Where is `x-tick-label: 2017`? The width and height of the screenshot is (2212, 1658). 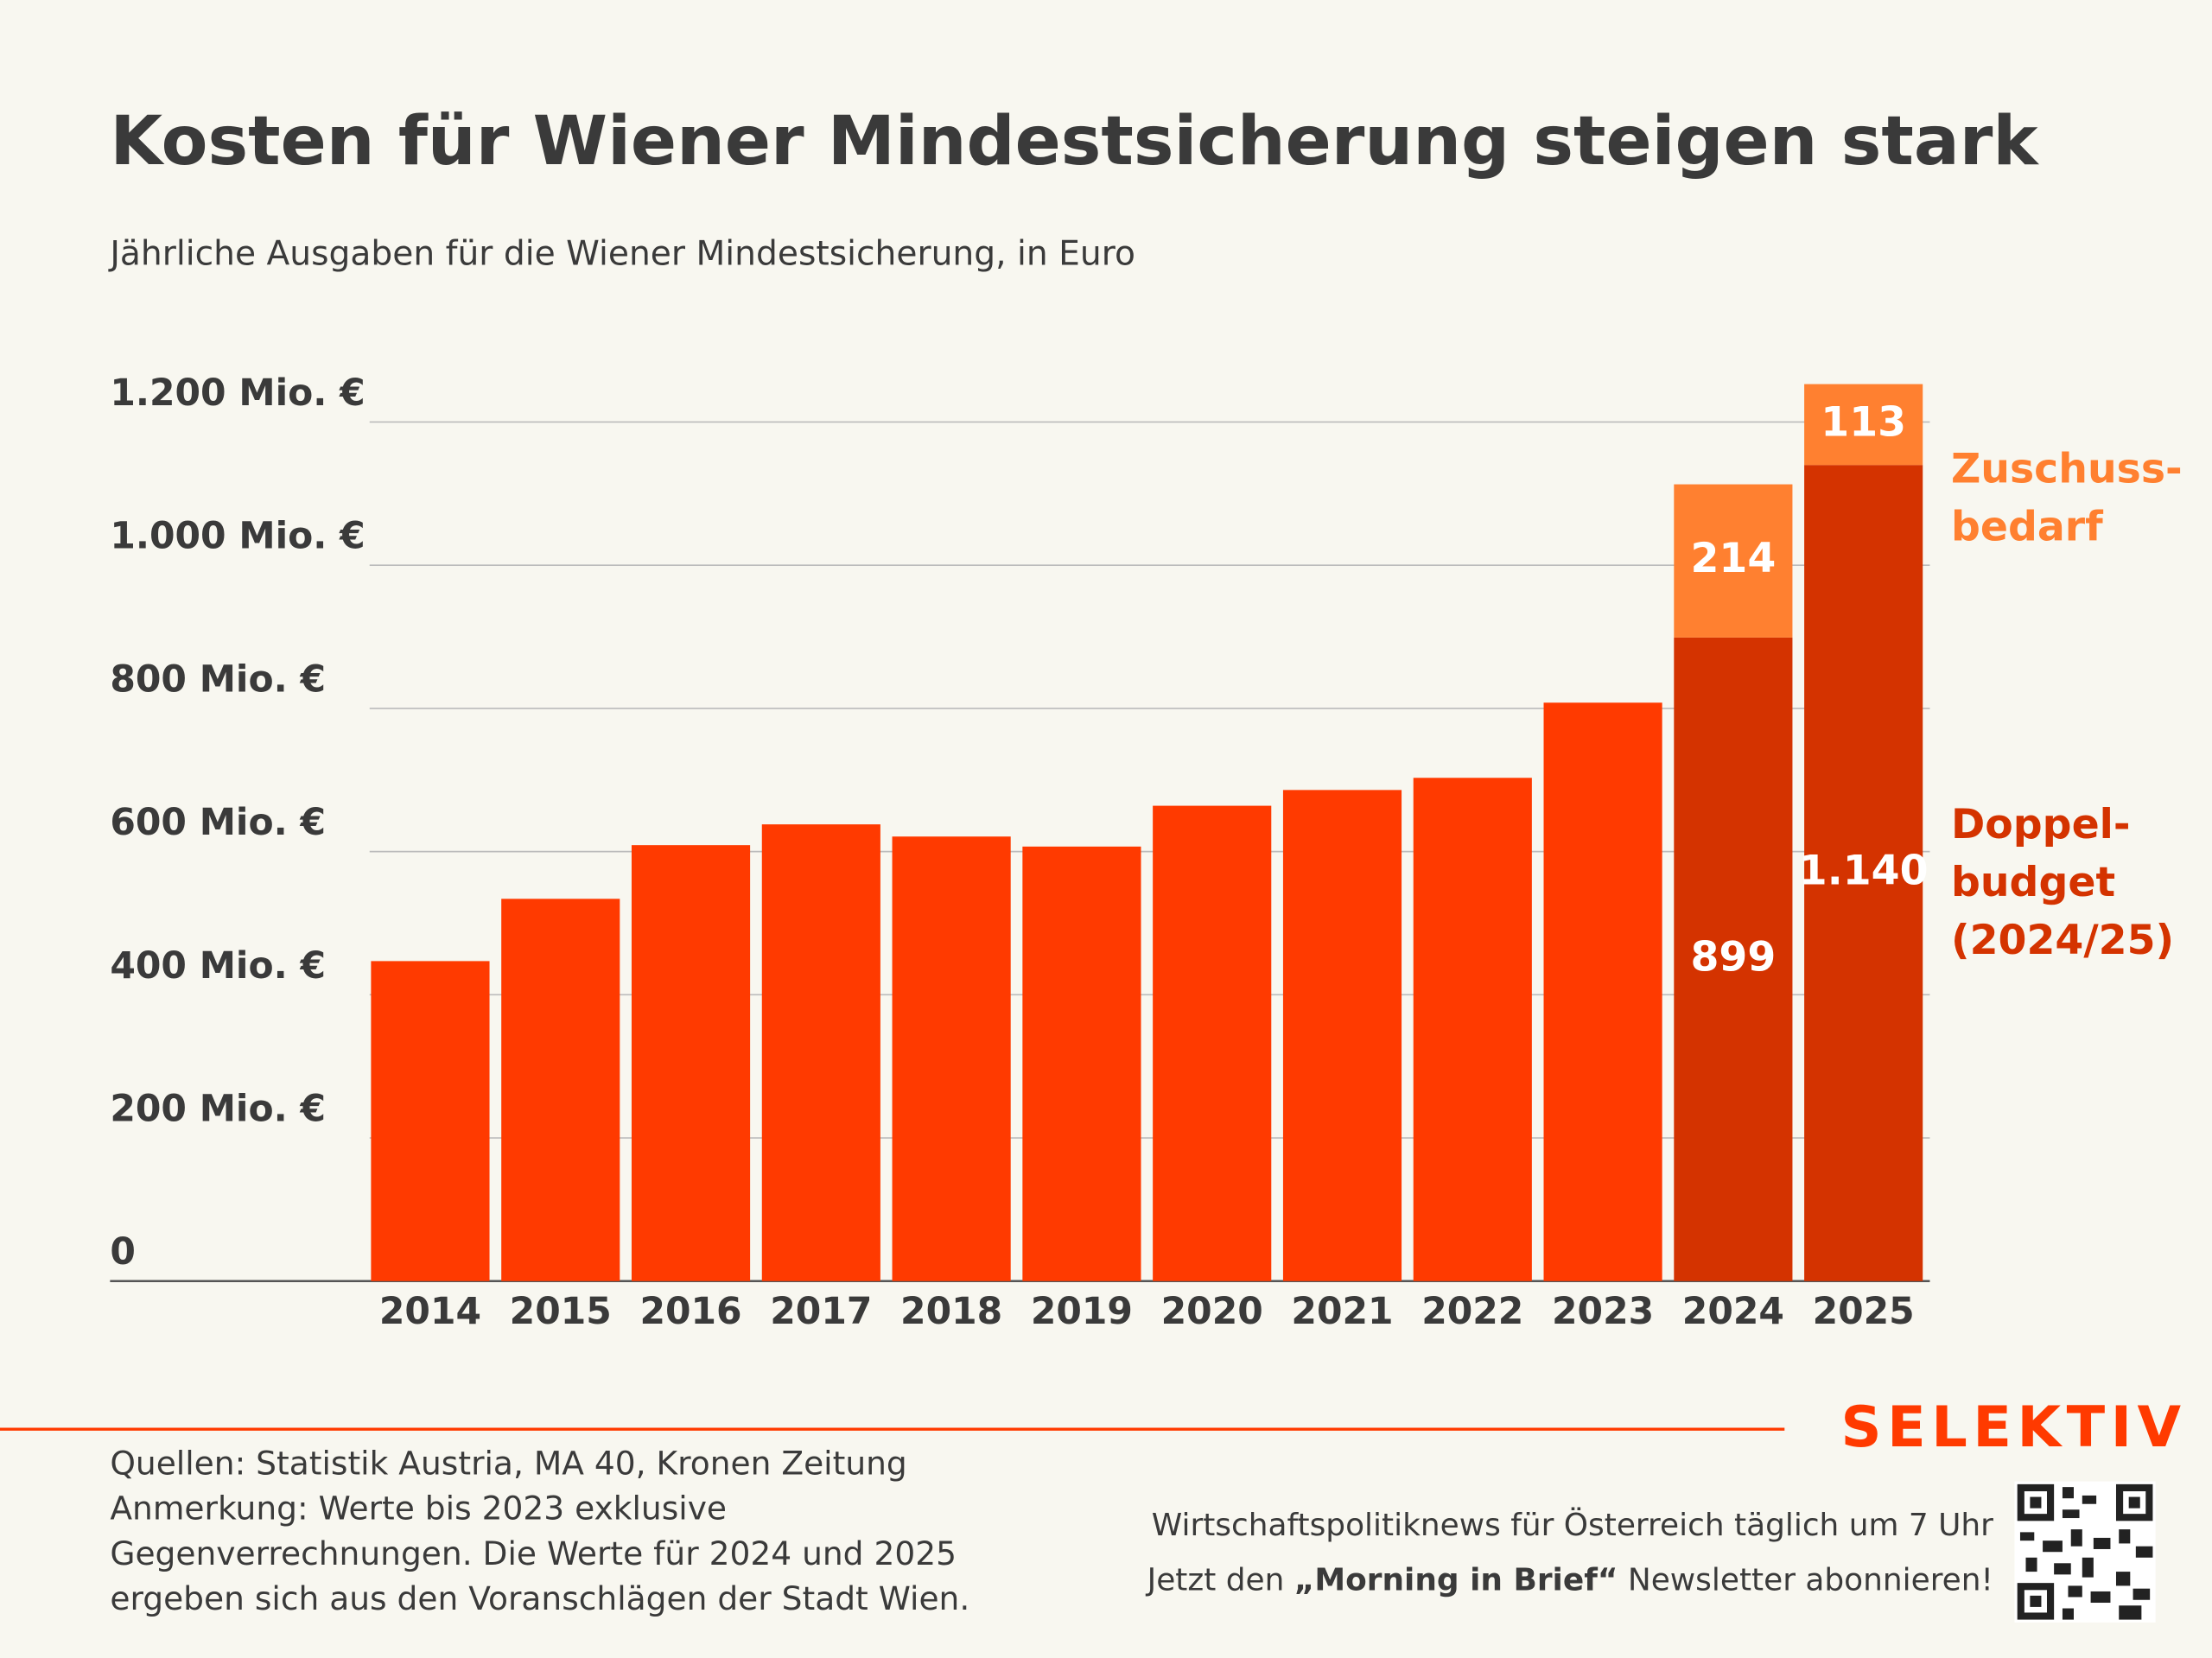
x-tick-label: 2017 is located at coordinates (821, 1312).